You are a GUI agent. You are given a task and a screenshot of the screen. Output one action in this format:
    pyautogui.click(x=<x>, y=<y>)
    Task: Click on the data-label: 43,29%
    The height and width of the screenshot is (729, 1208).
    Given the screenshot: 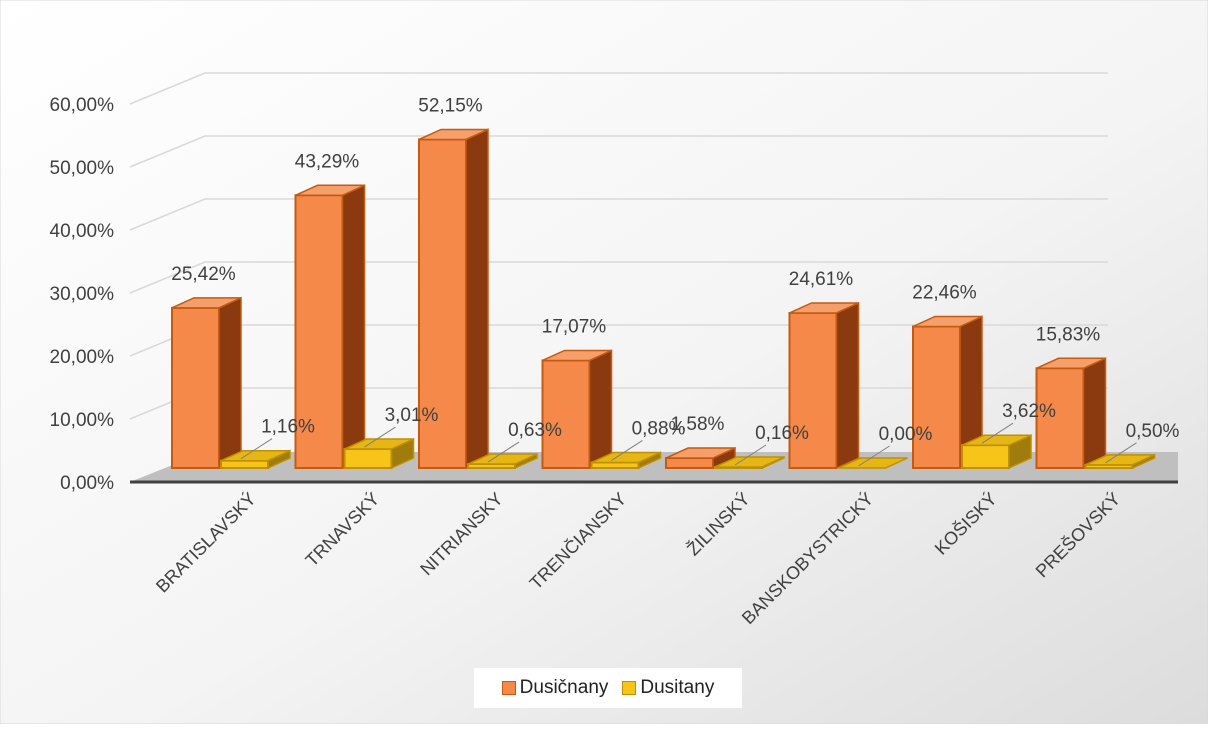 What is the action you would take?
    pyautogui.click(x=327, y=161)
    